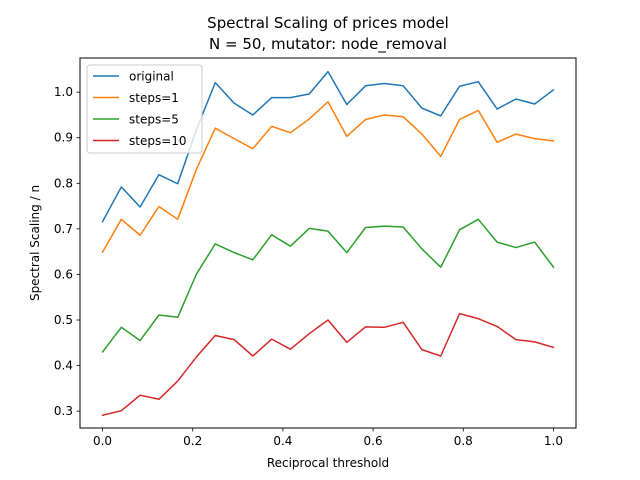 The width and height of the screenshot is (640, 480). Describe the element at coordinates (63, 366) in the screenshot. I see `y-tick-label: 0.4` at that location.